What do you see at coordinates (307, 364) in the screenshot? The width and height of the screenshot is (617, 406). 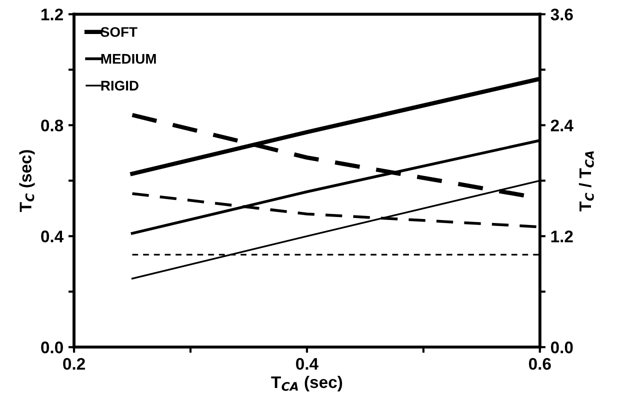 I see `x-tick-label: 0.4` at bounding box center [307, 364].